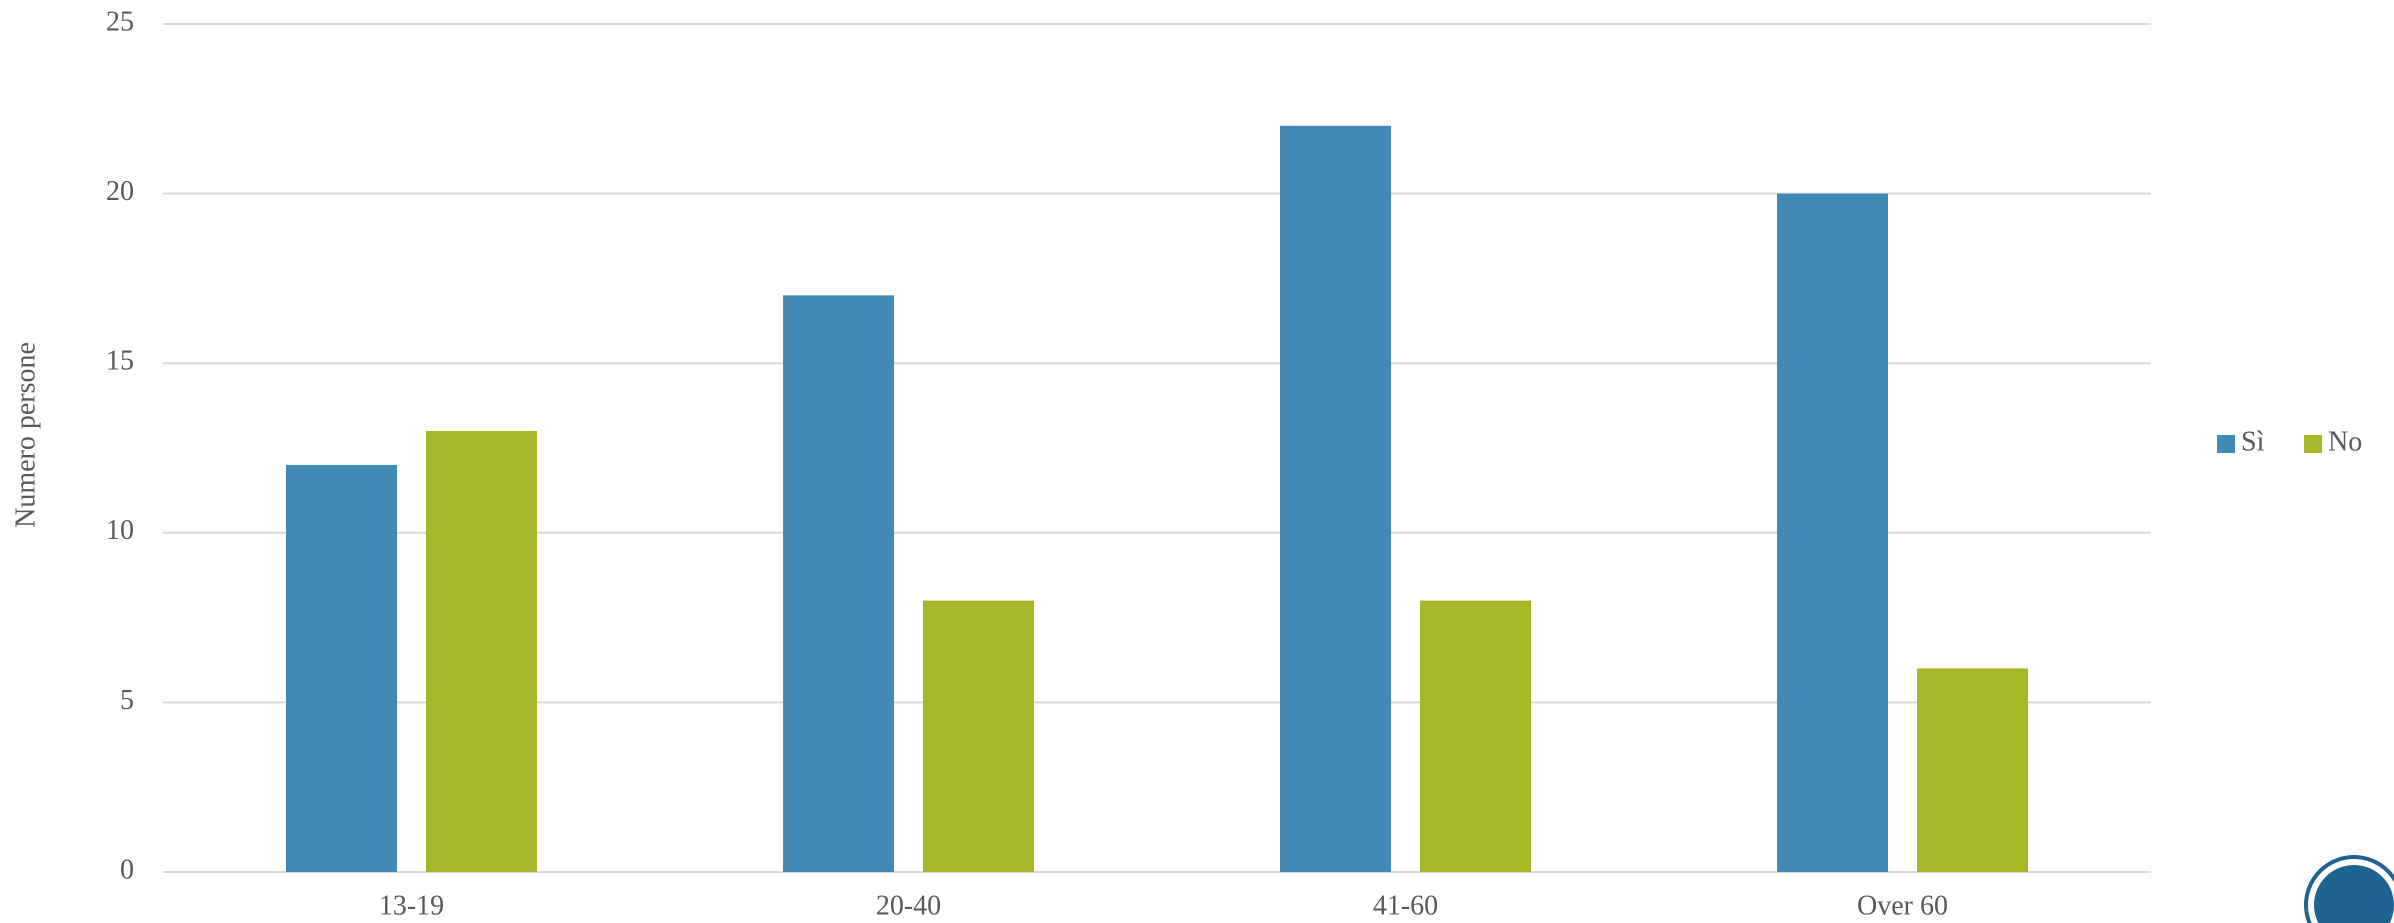 Image resolution: width=2394 pixels, height=923 pixels. Describe the element at coordinates (1902, 905) in the screenshot. I see `x-tick-label: Over 60` at that location.